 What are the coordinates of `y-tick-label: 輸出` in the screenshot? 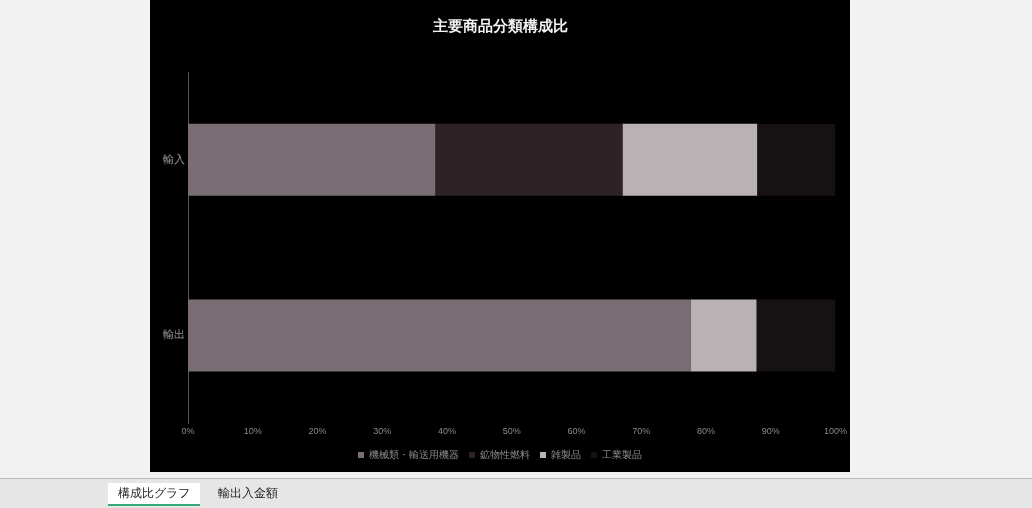 It's located at (174, 334).